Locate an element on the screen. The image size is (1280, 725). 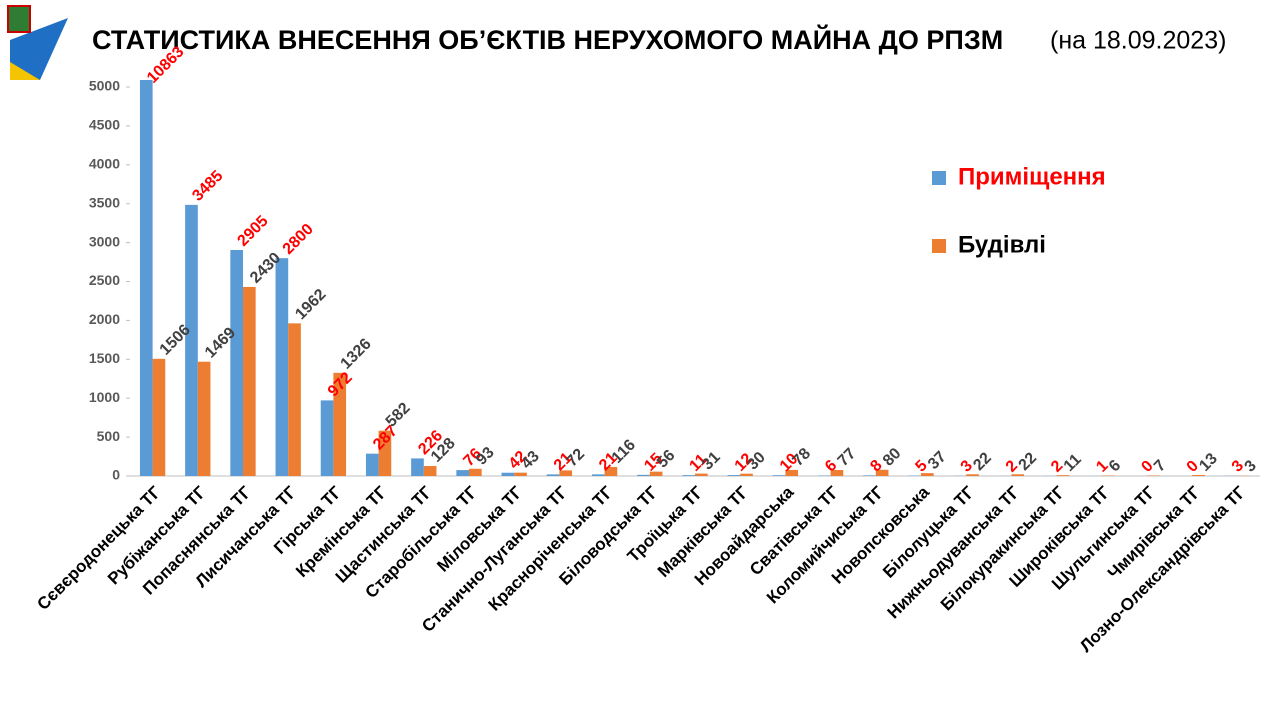
y-tick-label: 1000 is located at coordinates (104, 397).